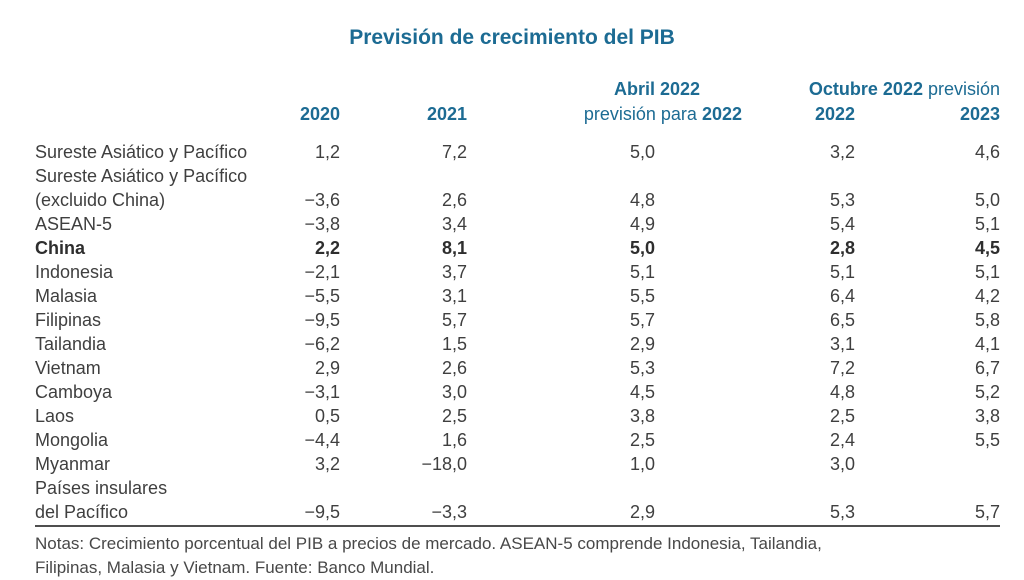  What do you see at coordinates (517, 296) in the screenshot?
I see `table-row: Malasia −5,5 3,1 5,5 6,4 4,2` at bounding box center [517, 296].